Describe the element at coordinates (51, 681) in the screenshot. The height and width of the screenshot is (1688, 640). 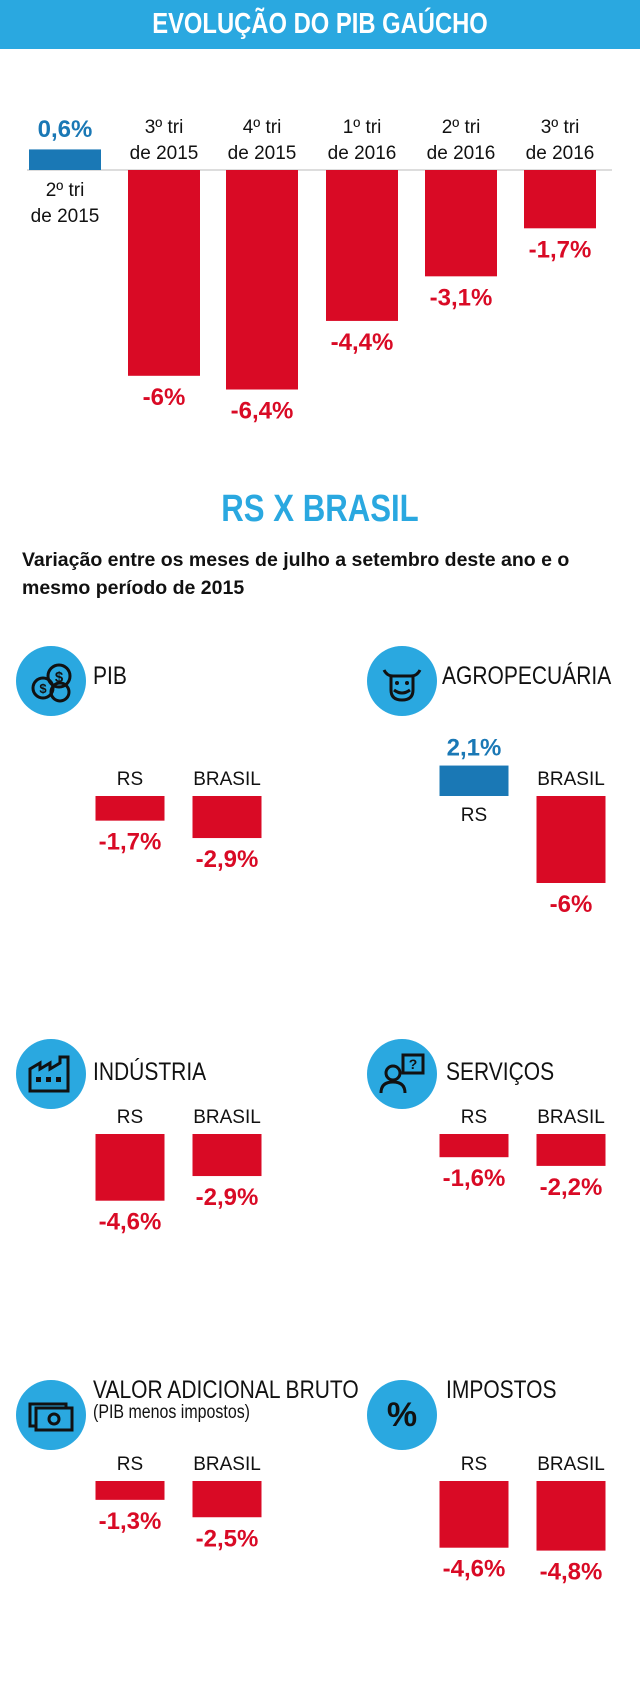
I see `coins-icon: $ $` at that location.